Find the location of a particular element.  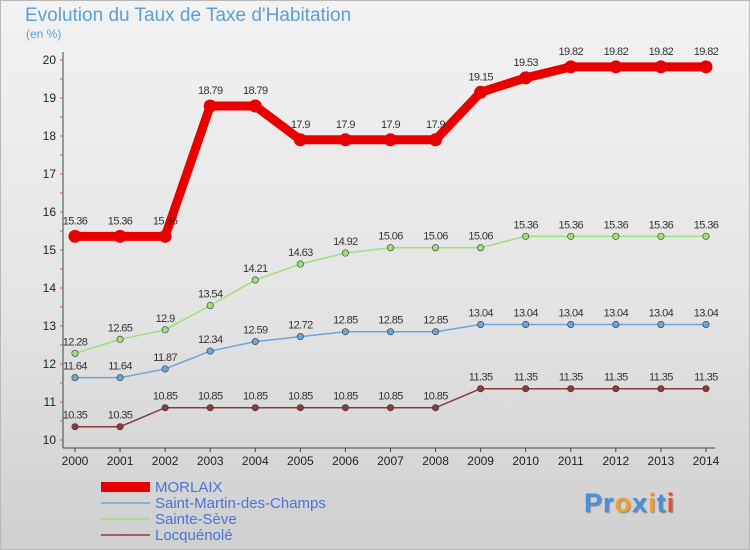

proxiti-logo: Proxiti is located at coordinates (629, 503).